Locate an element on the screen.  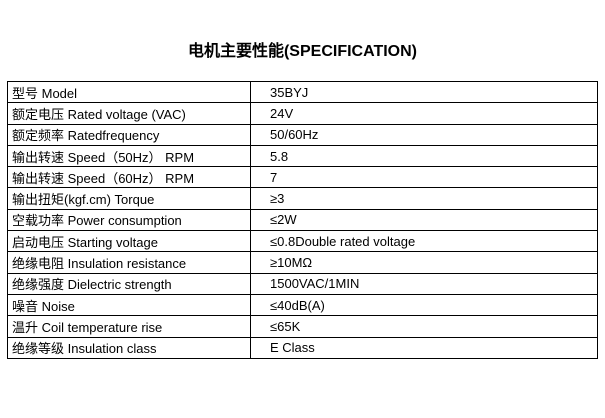
spec-value-cell: ≤40dB(A) is located at coordinates (424, 305).